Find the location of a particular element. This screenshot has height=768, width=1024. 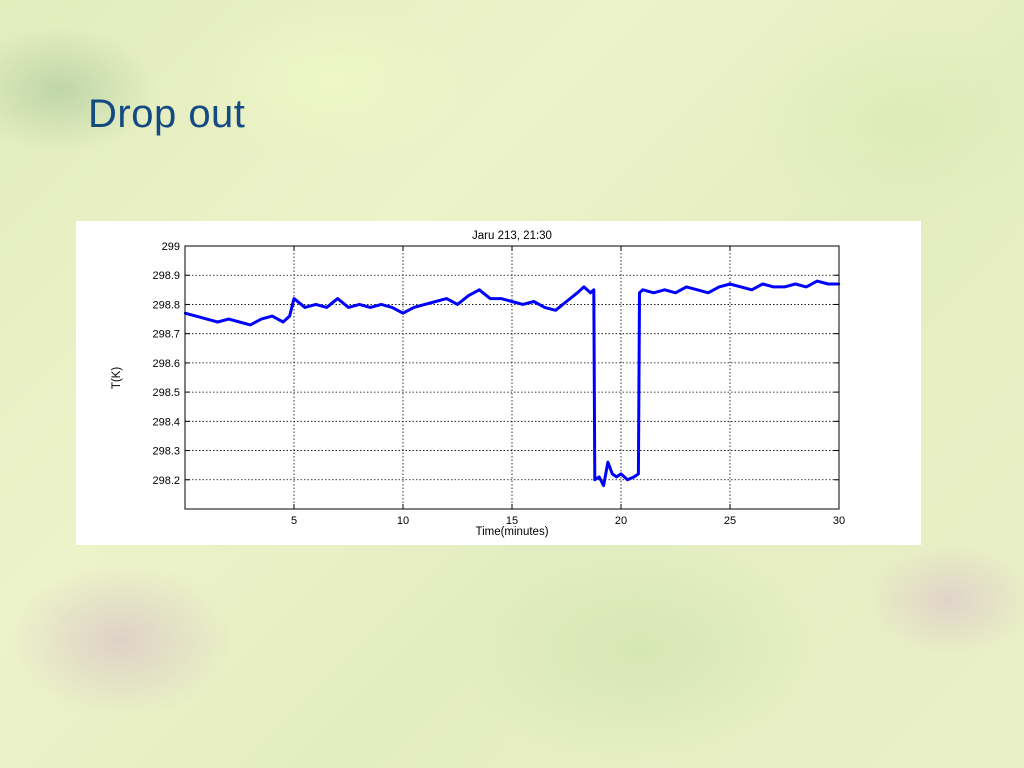

x-tick-label: 10 is located at coordinates (403, 521).